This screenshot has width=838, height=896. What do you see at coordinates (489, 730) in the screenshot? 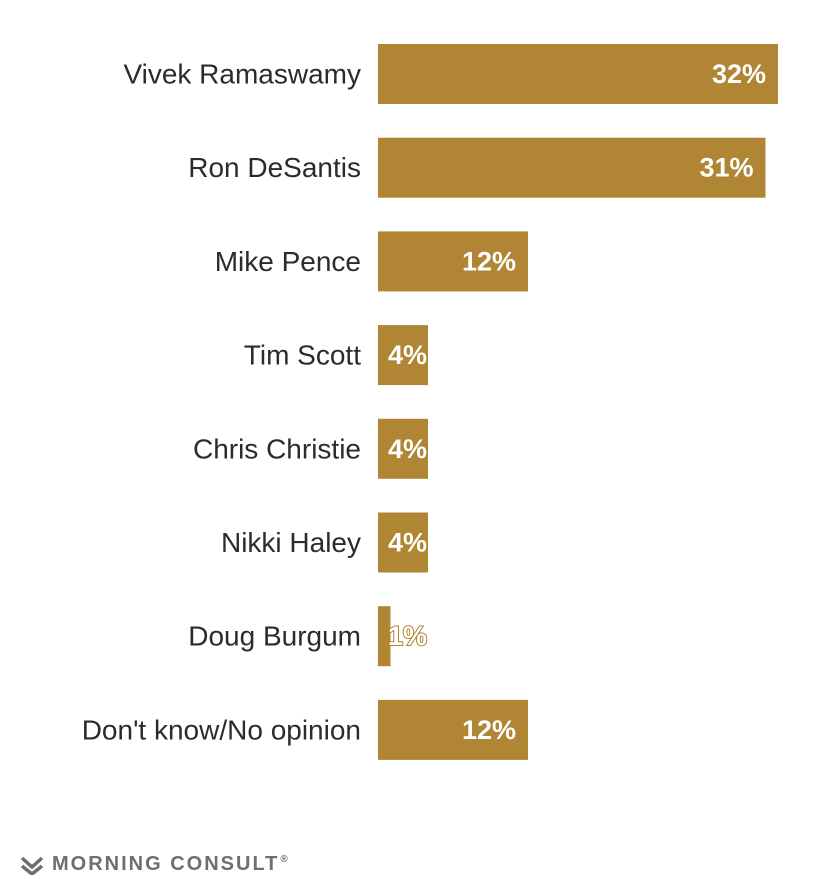
I see `value-label-don-t-know-no-opinion: 12%` at bounding box center [489, 730].